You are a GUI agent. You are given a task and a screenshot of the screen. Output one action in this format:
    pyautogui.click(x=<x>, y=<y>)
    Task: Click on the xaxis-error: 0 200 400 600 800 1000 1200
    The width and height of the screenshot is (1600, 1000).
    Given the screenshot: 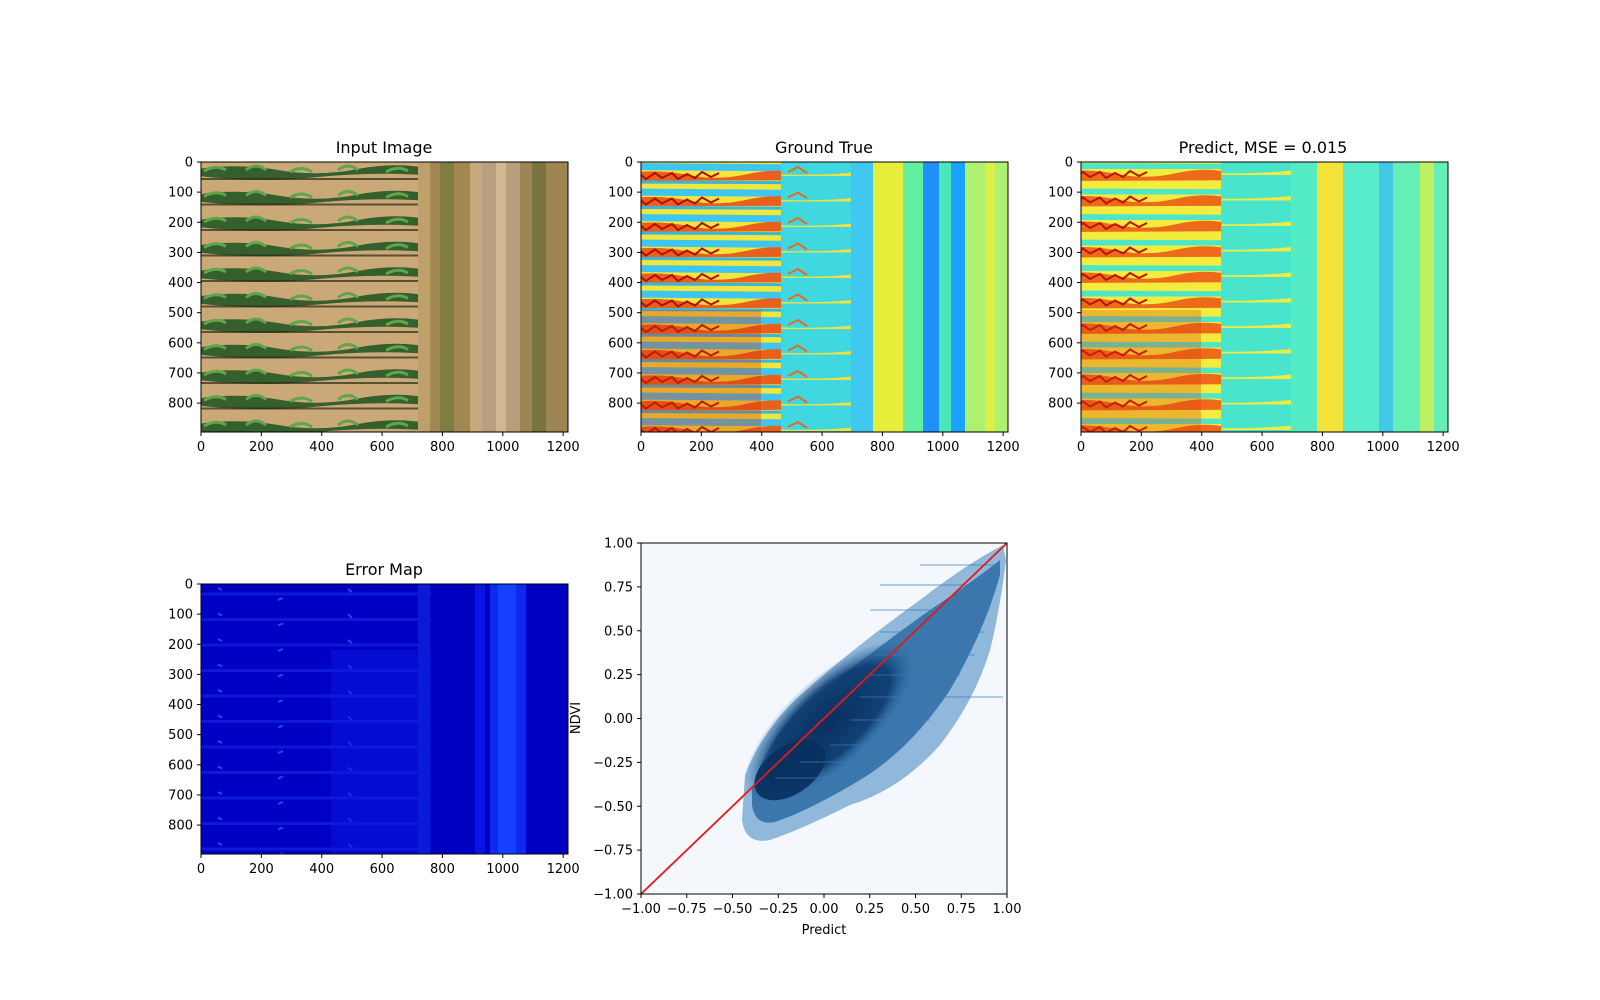 What is the action you would take?
    pyautogui.click(x=388, y=865)
    